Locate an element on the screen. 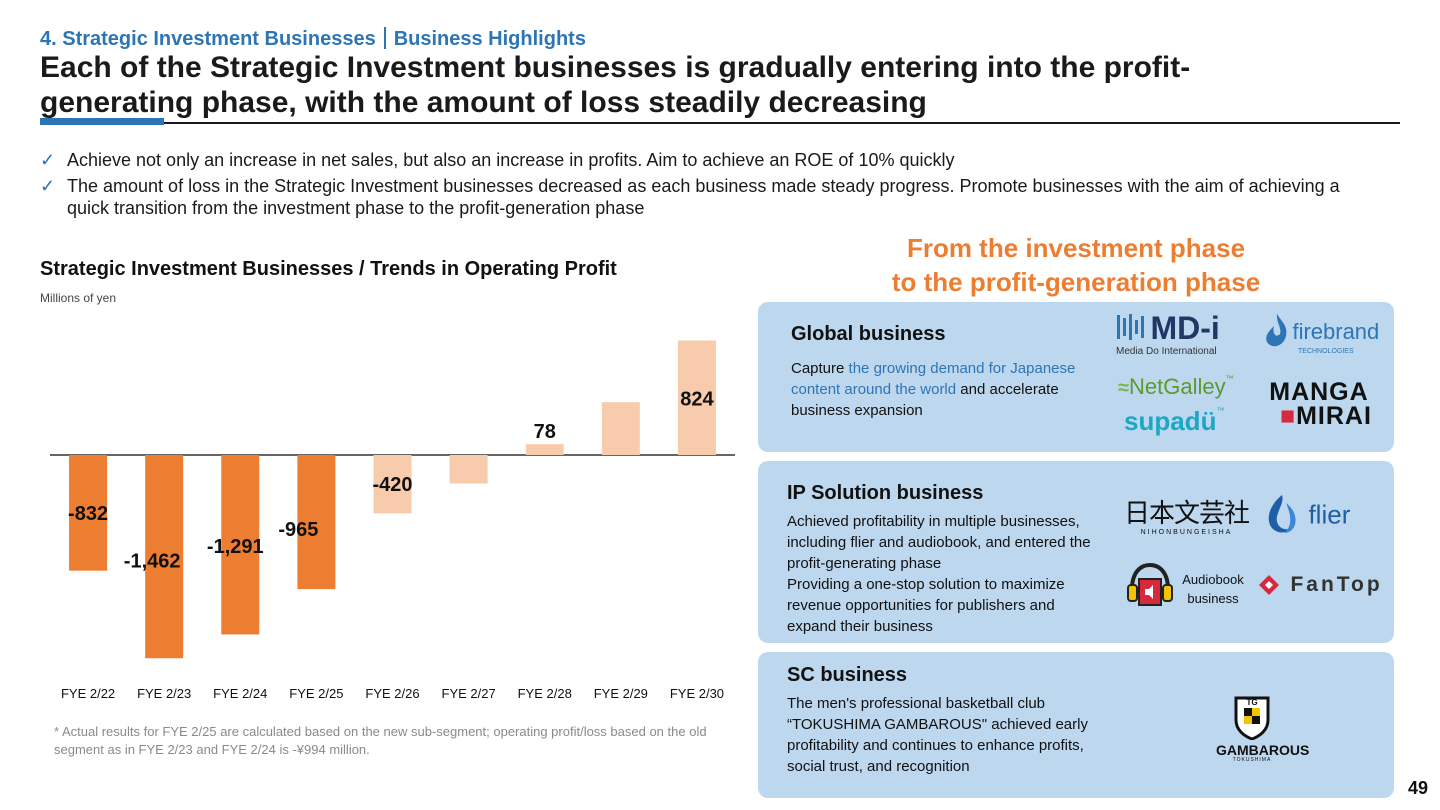 Image resolution: width=1440 pixels, height=810 pixels. supadu-logo: supadü™ is located at coordinates (1174, 421).